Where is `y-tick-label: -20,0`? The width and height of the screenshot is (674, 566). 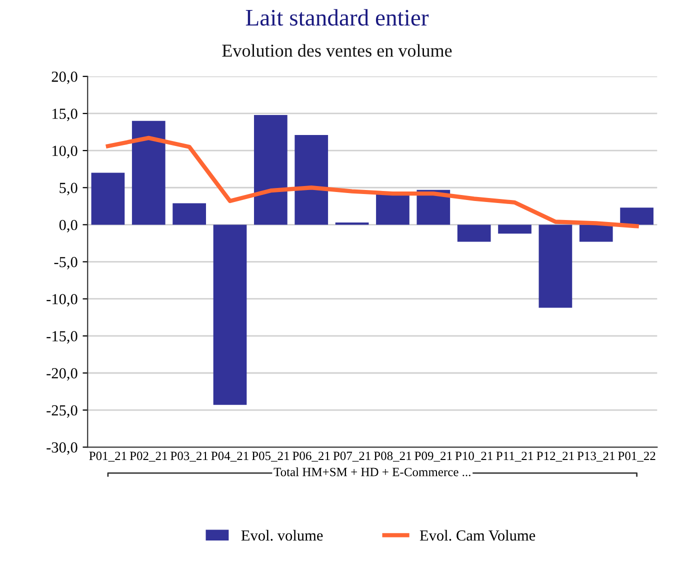
y-tick-label: -20,0 is located at coordinates (62, 374).